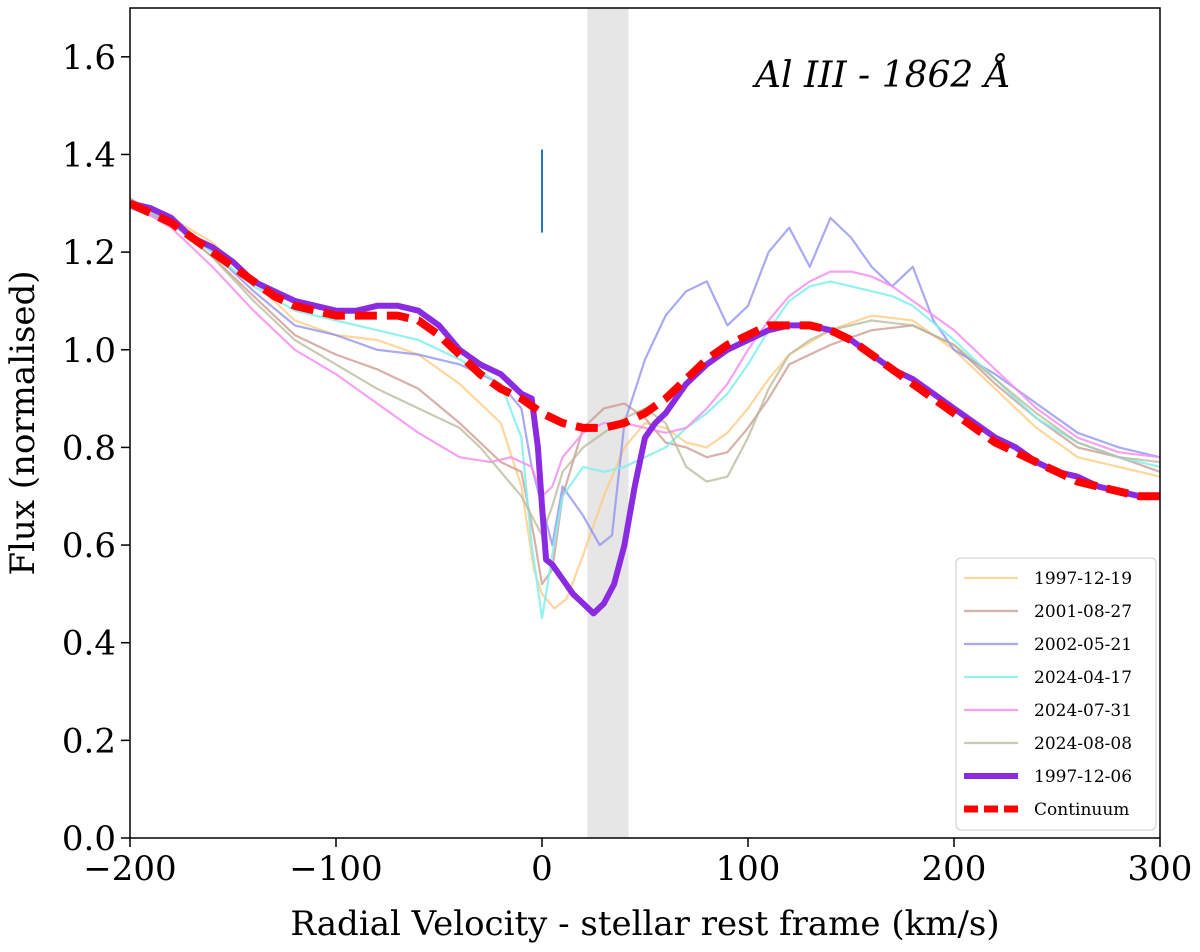  Describe the element at coordinates (1083, 744) in the screenshot. I see `legend-label-5: 2024-08-08` at that location.